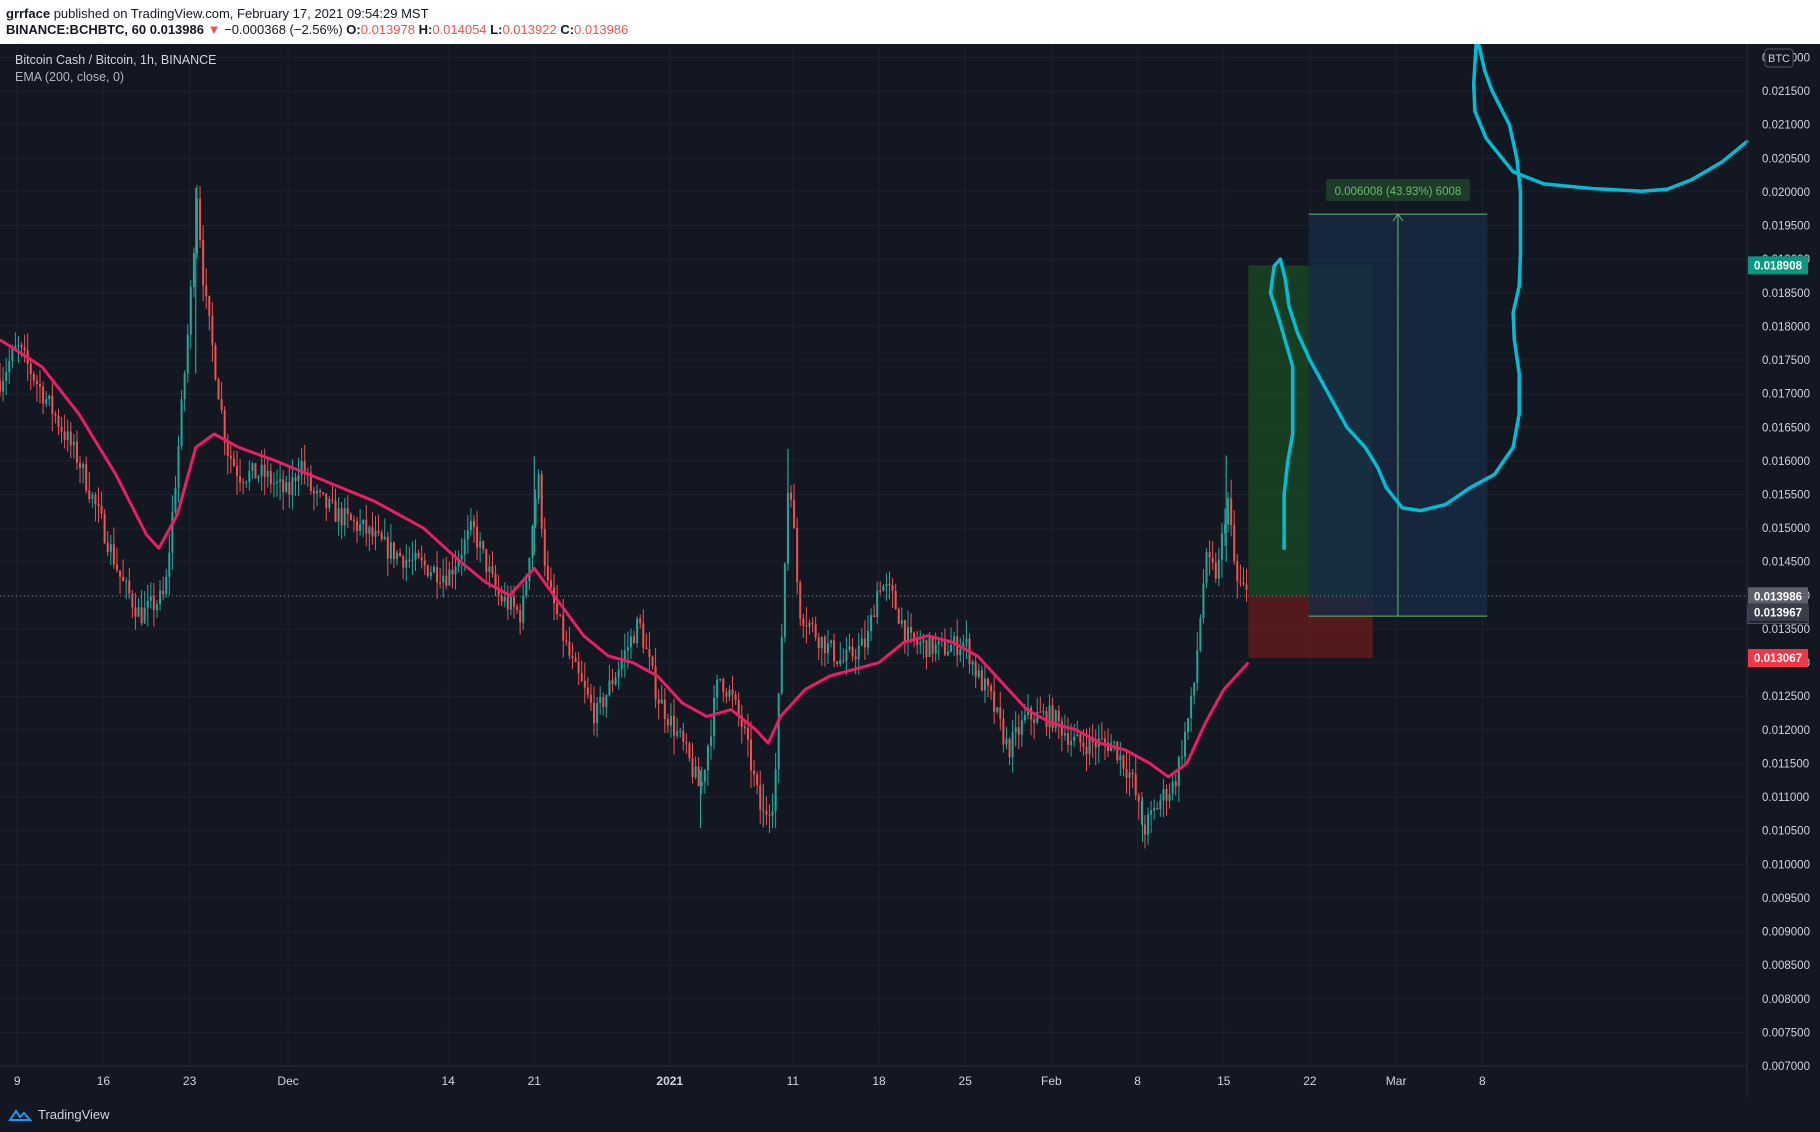 The height and width of the screenshot is (1132, 1820). Describe the element at coordinates (214, 29) in the screenshot. I see `change-arrow-icon: ▼` at that location.